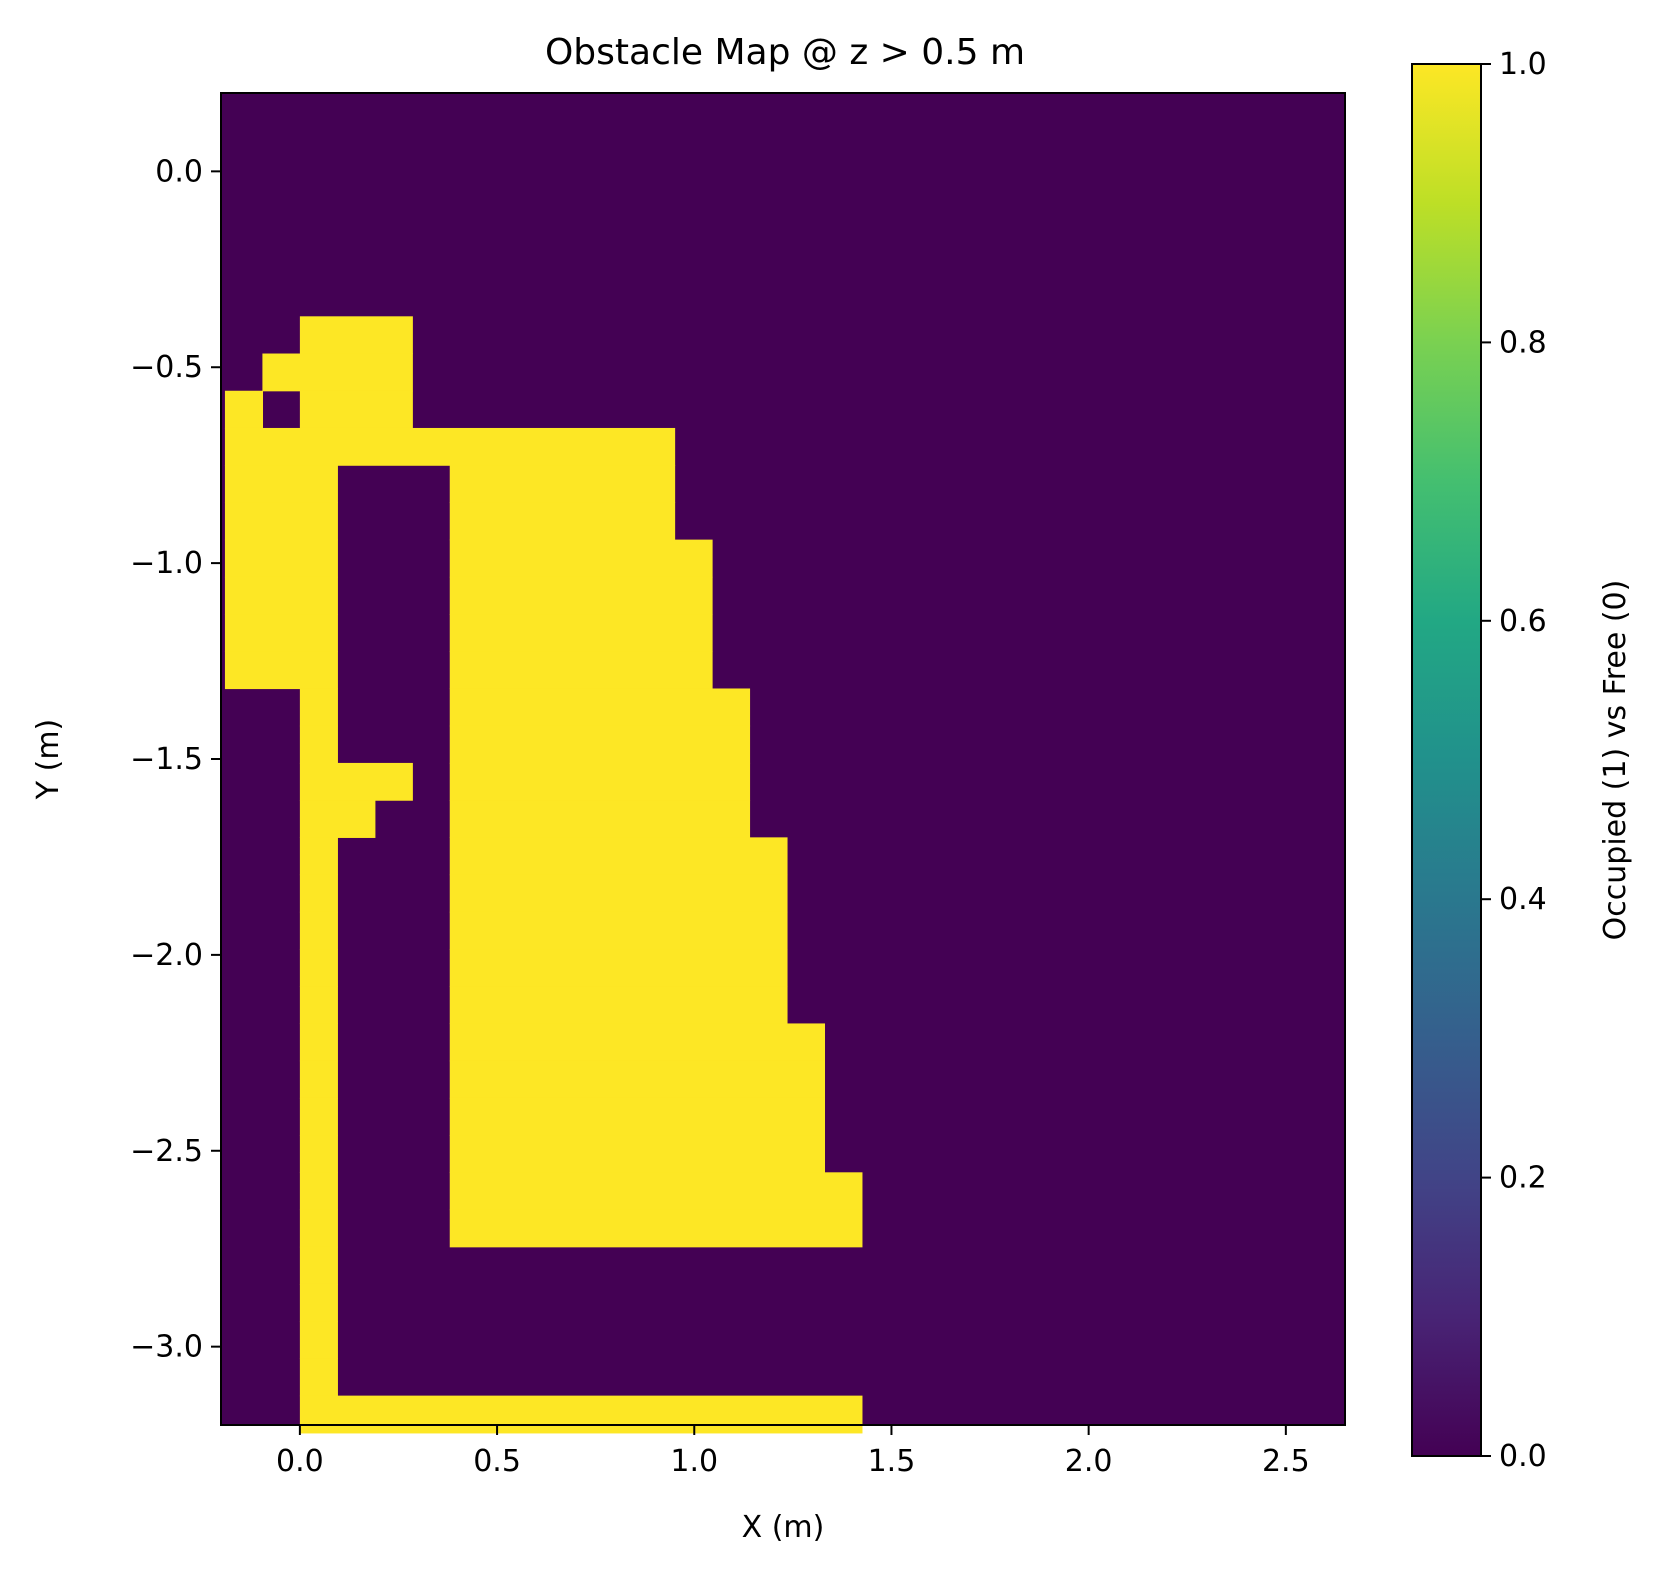 Image resolution: width=1658 pixels, height=1579 pixels. Describe the element at coordinates (166, 563) in the screenshot. I see `y-tick-label: −1.0` at that location.